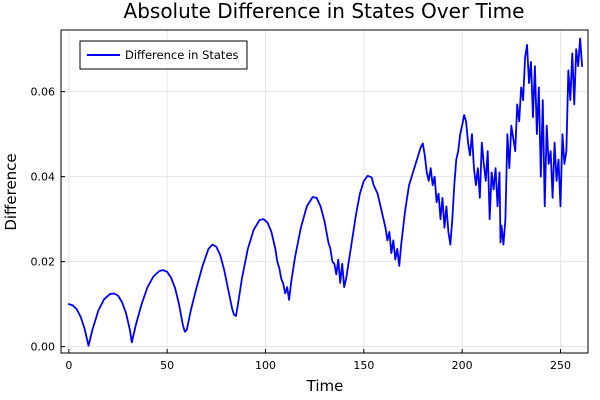 The height and width of the screenshot is (400, 600). What do you see at coordinates (324, 11) in the screenshot?
I see `chart-title: Absolute Difference in States Over Time` at bounding box center [324, 11].